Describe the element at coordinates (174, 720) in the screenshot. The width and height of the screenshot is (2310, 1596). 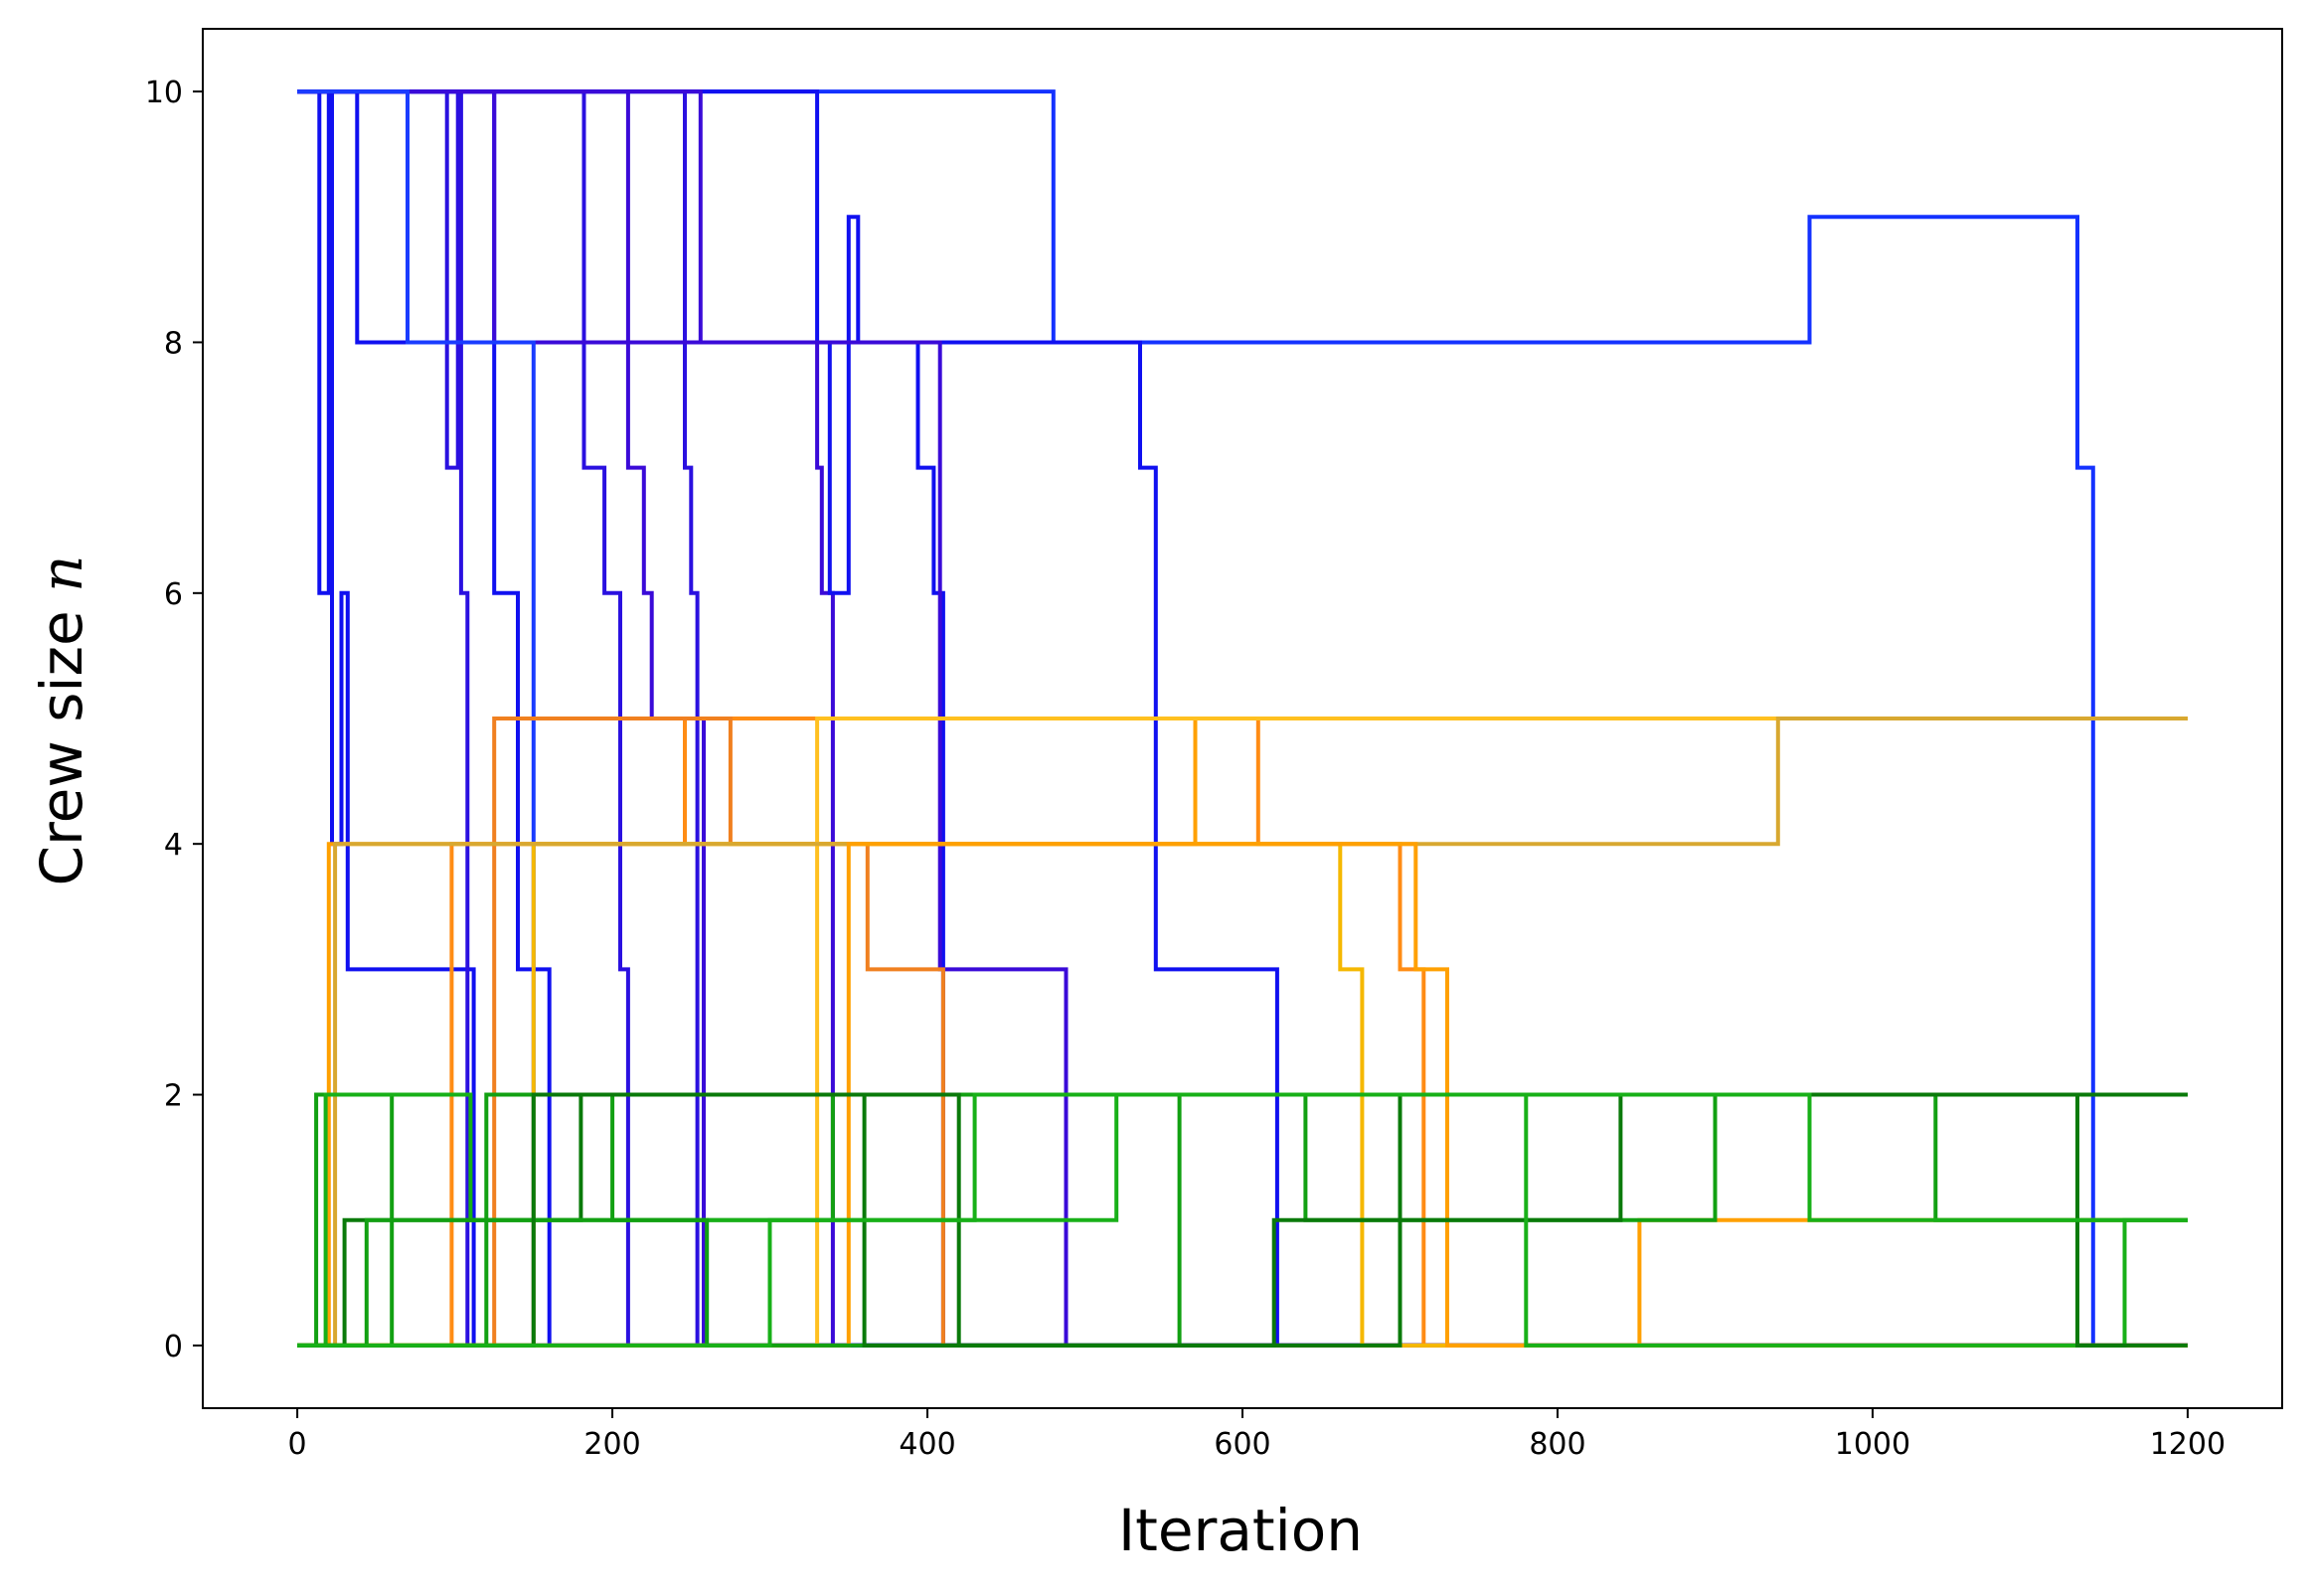
I see `y-axis-ticks: 0 2 4 6 8 10` at that location.